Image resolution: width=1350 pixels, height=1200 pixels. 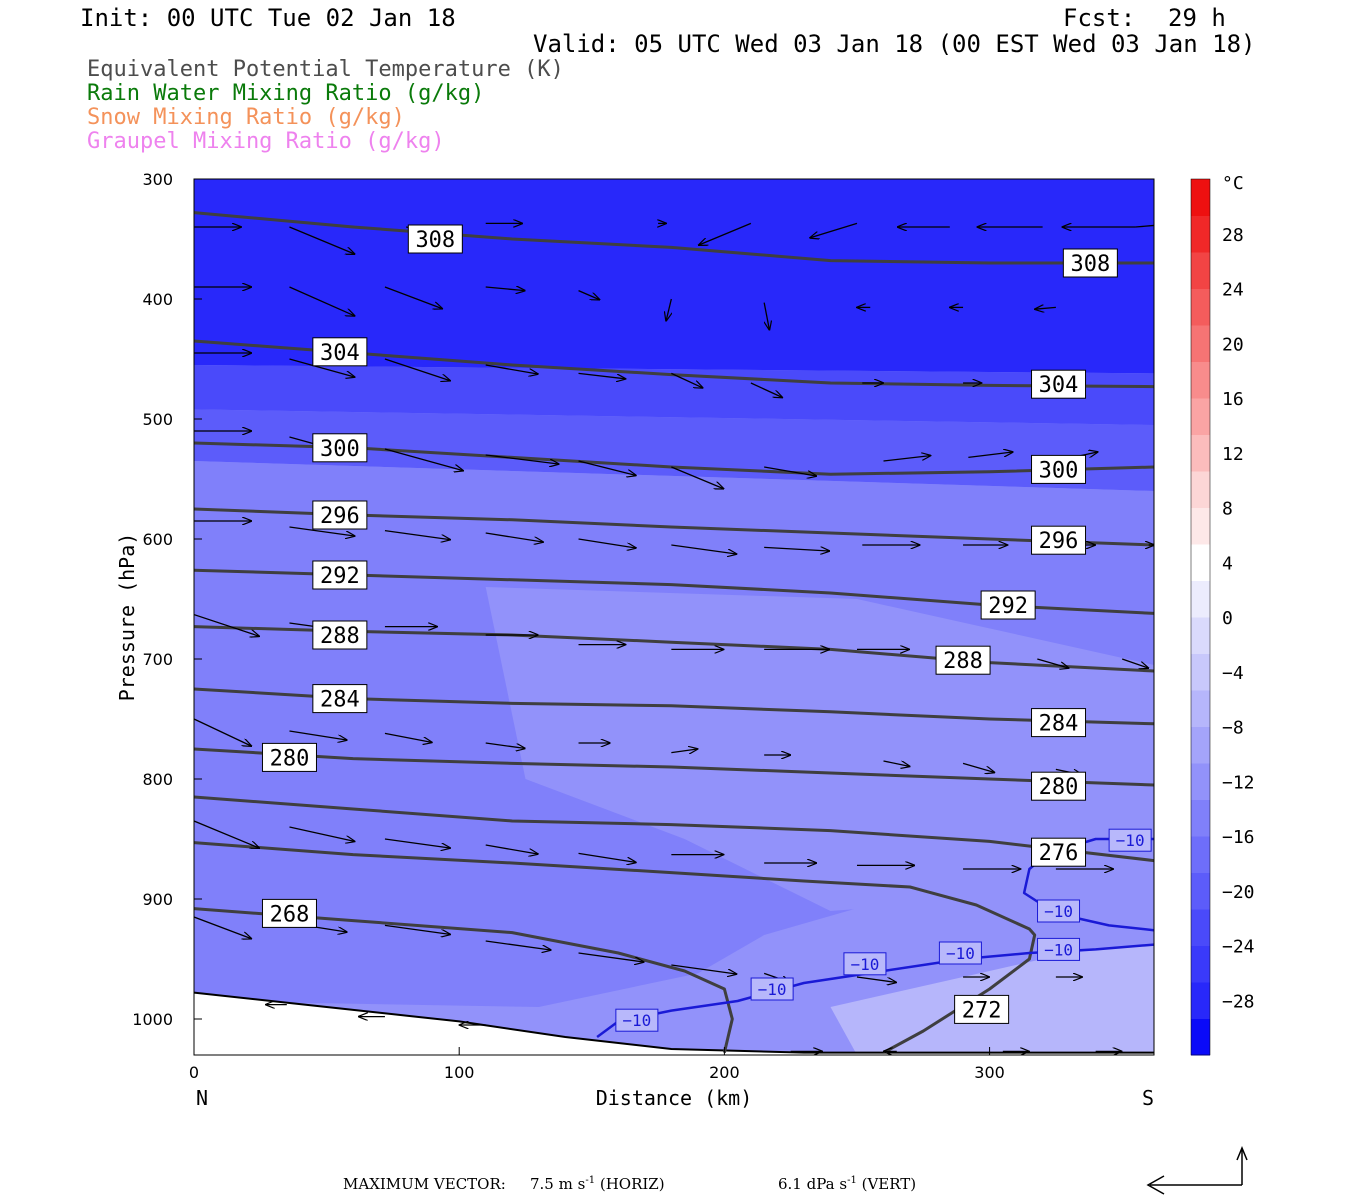 I want to click on forecast-hour-value: 29 h, so click(x=1197, y=18).